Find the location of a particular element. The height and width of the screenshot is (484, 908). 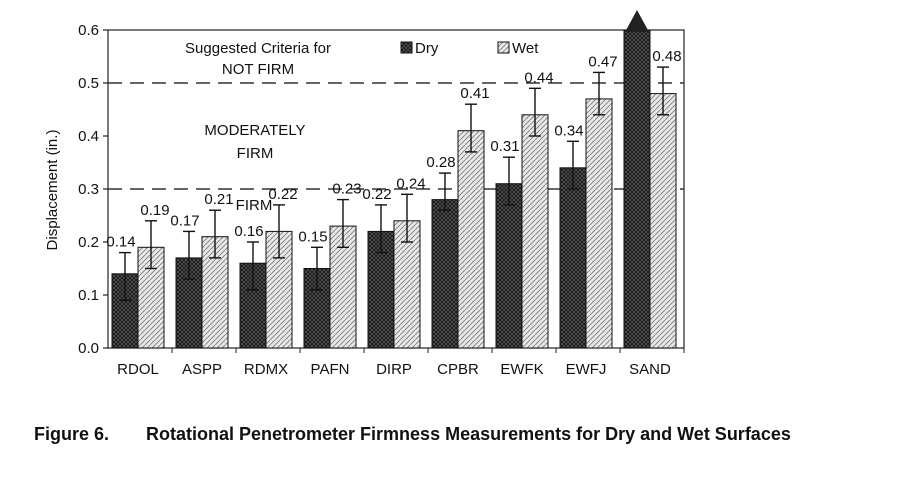

bar-dry-ewfk is located at coordinates (509, 266).